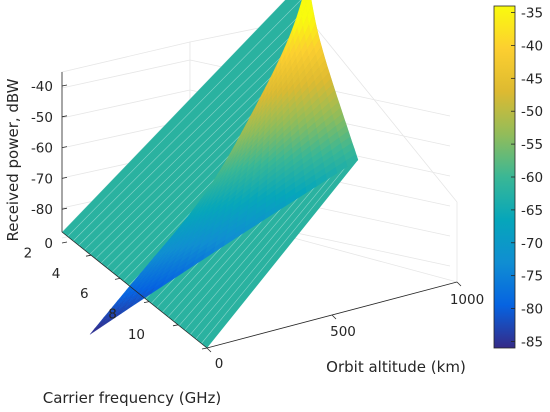 The image size is (550, 412). Describe the element at coordinates (49, 162) in the screenshot. I see `z-axis-ticks: 0 -80 -70 -60 -50 -40` at that location.